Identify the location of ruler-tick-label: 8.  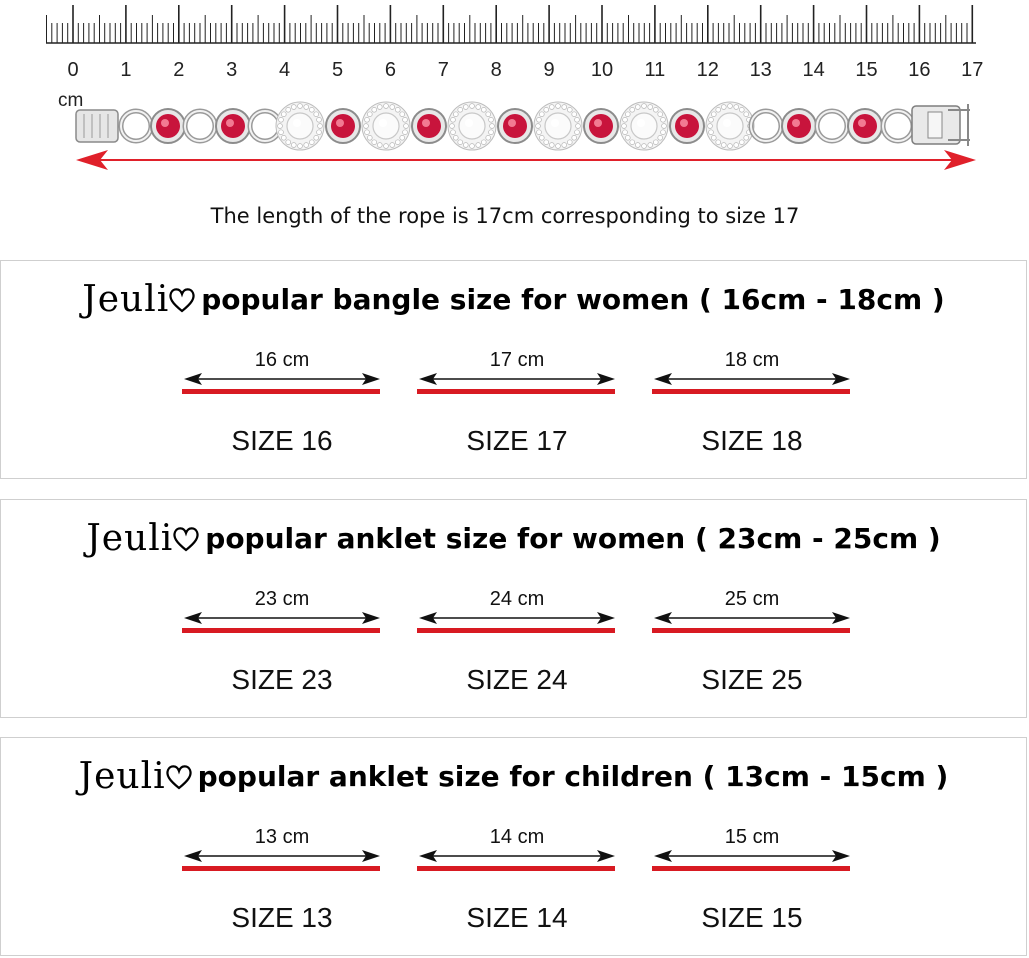
(496, 70).